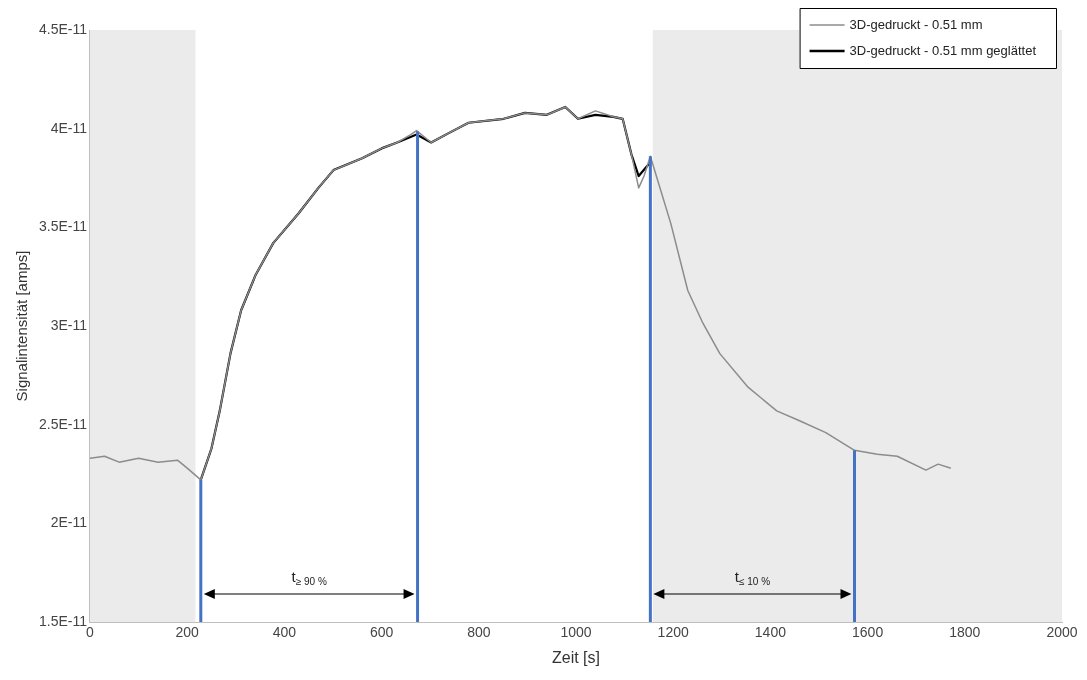 Image resolution: width=1087 pixels, height=680 pixels. I want to click on x-tick-label: 0, so click(90, 632).